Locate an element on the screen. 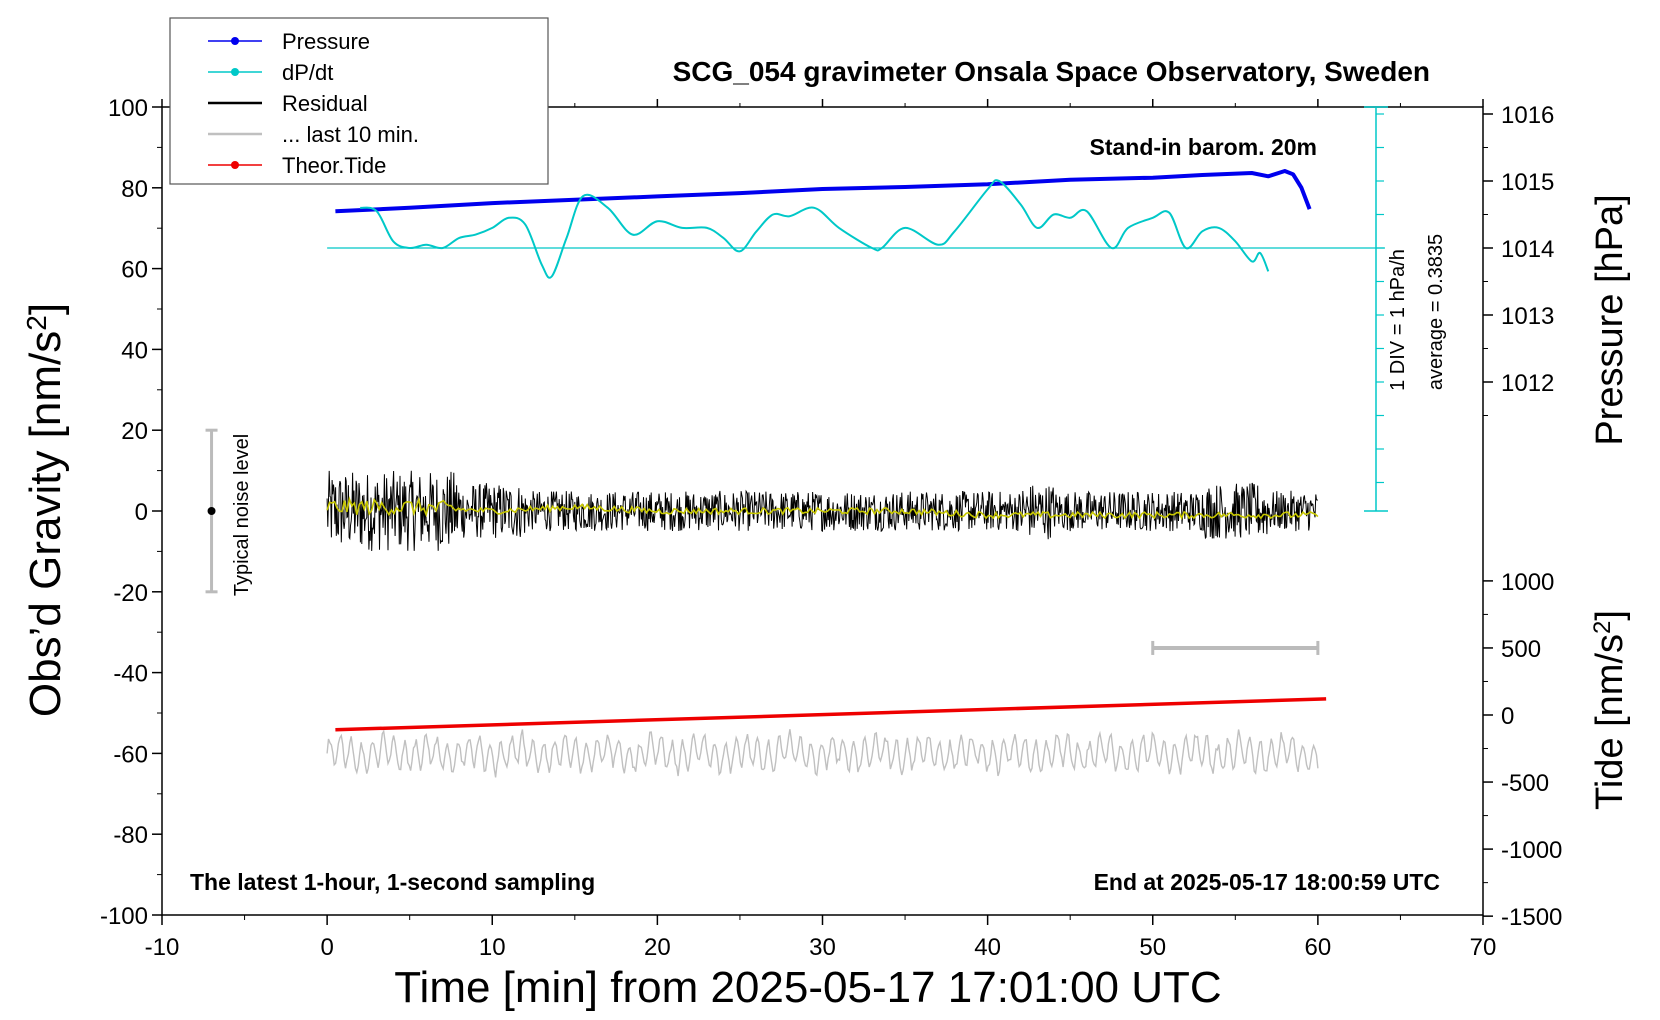  last-10-min-line is located at coordinates (822, 753).